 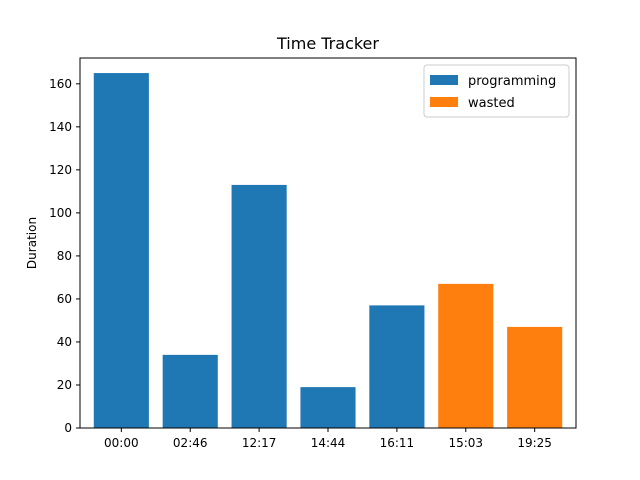 What do you see at coordinates (259, 443) in the screenshot?
I see `x-tick-label: 12:17` at bounding box center [259, 443].